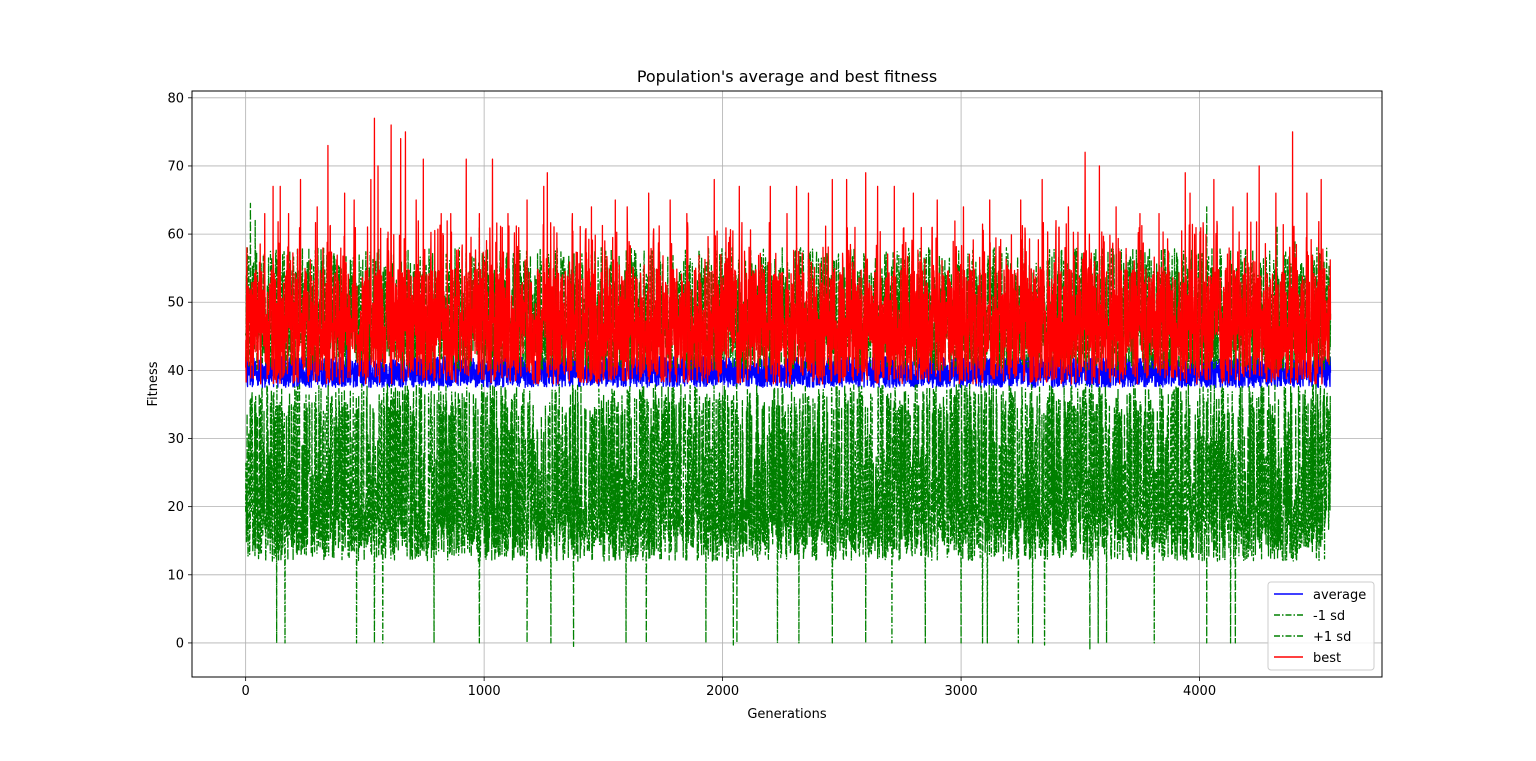  I want to click on legend-label-minus-sd: -1 sd, so click(1329, 616).